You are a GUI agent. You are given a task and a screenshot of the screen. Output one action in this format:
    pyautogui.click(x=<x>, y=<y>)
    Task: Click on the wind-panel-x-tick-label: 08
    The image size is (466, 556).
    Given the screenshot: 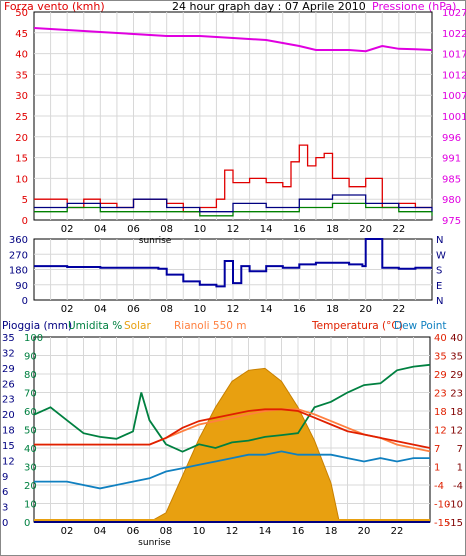 What is the action you would take?
    pyautogui.click(x=166, y=229)
    